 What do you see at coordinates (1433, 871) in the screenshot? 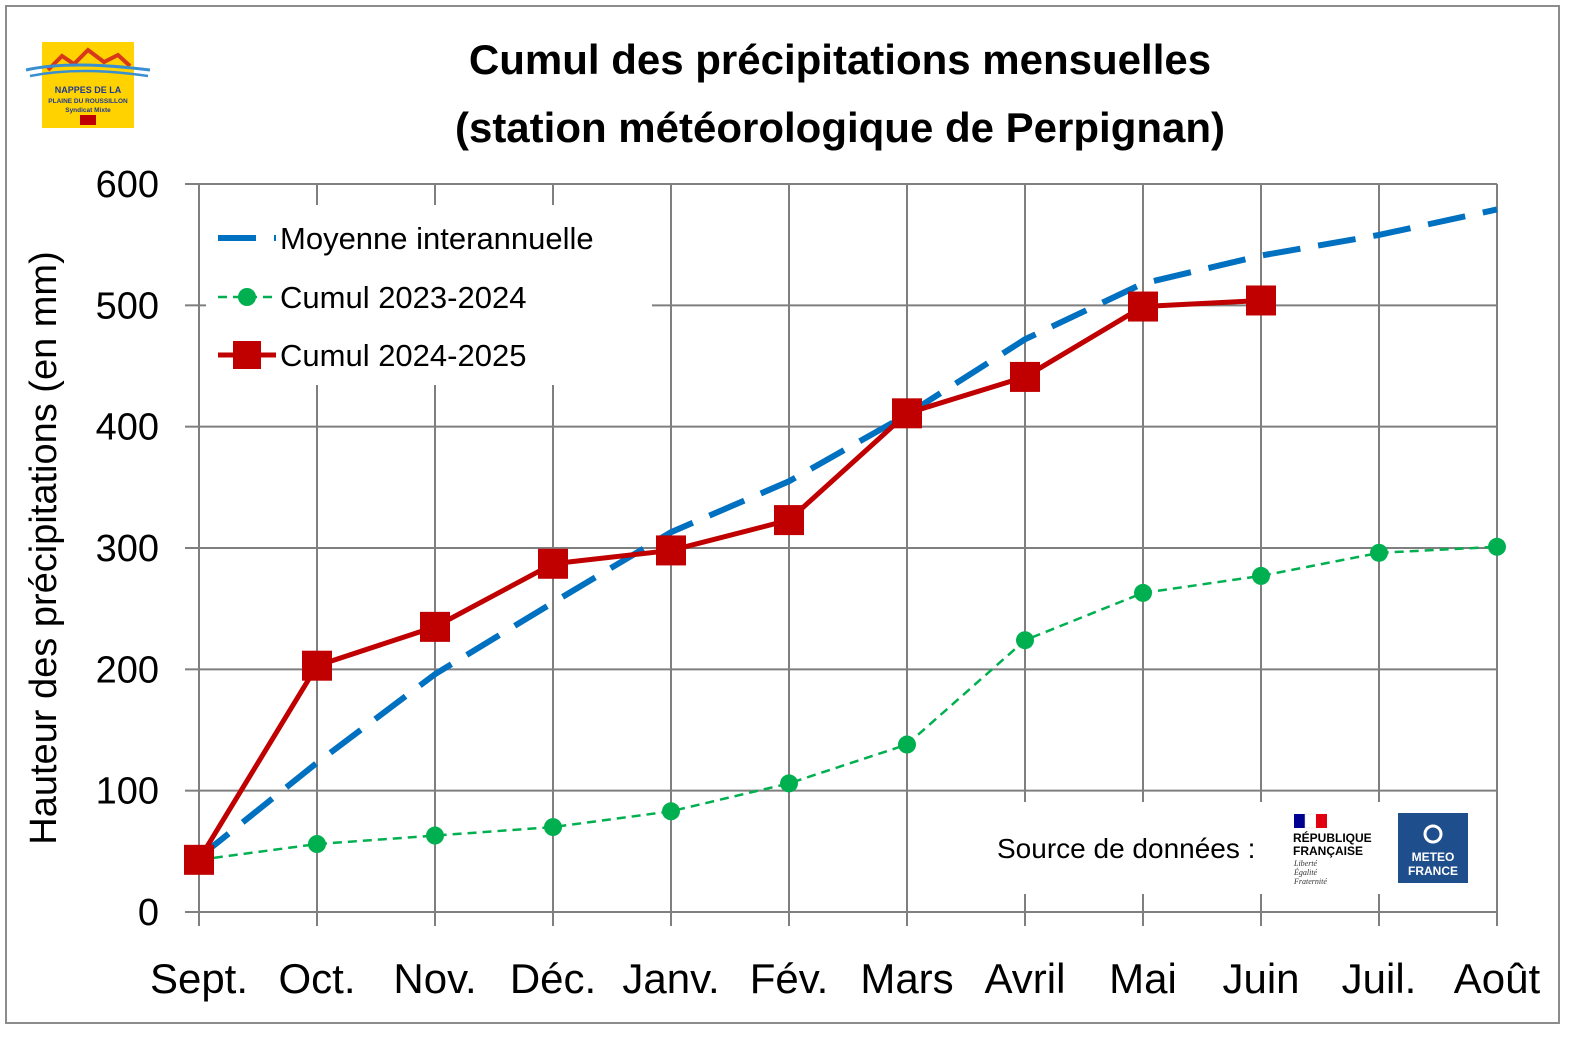
I see `meteo-line-2: FRANCE` at bounding box center [1433, 871].